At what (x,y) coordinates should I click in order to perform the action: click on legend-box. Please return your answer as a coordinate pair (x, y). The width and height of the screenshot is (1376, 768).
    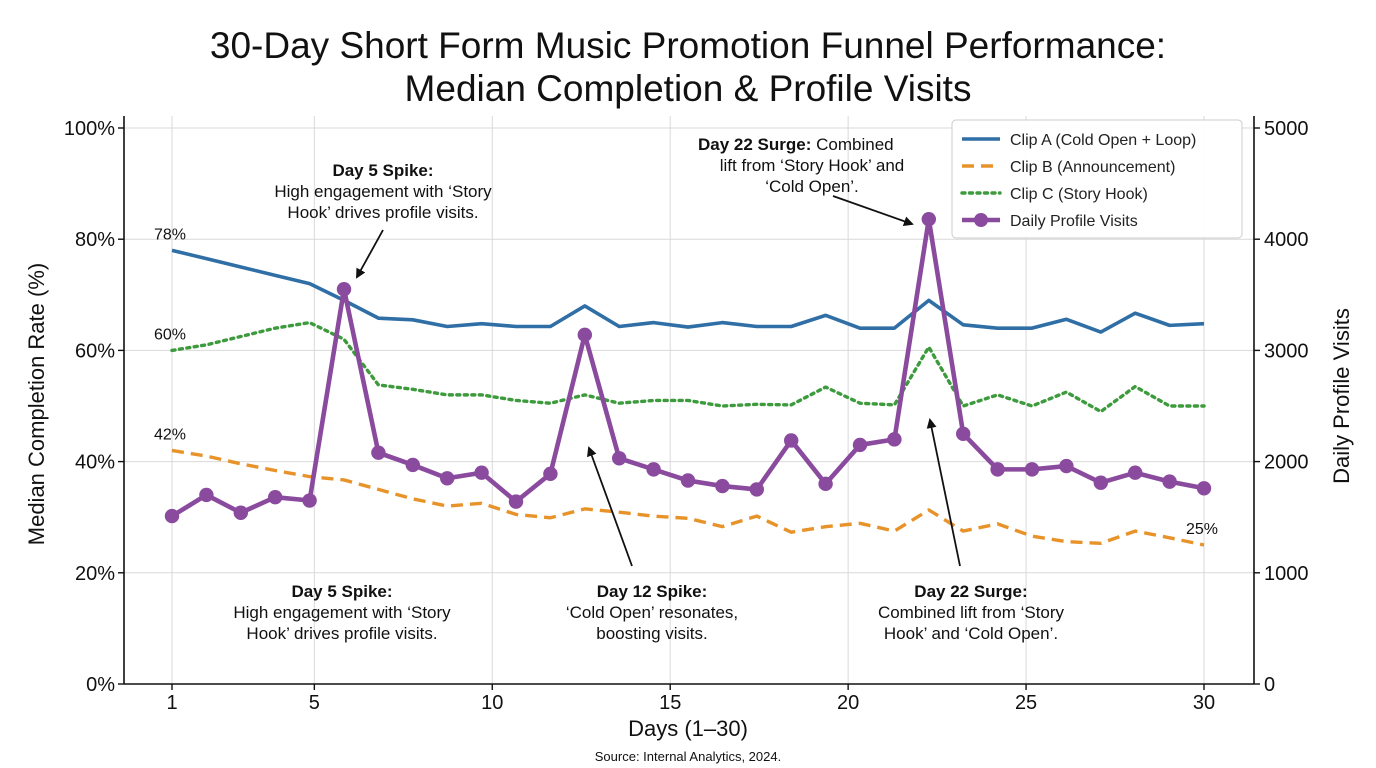
    Looking at the image, I should click on (1097, 179).